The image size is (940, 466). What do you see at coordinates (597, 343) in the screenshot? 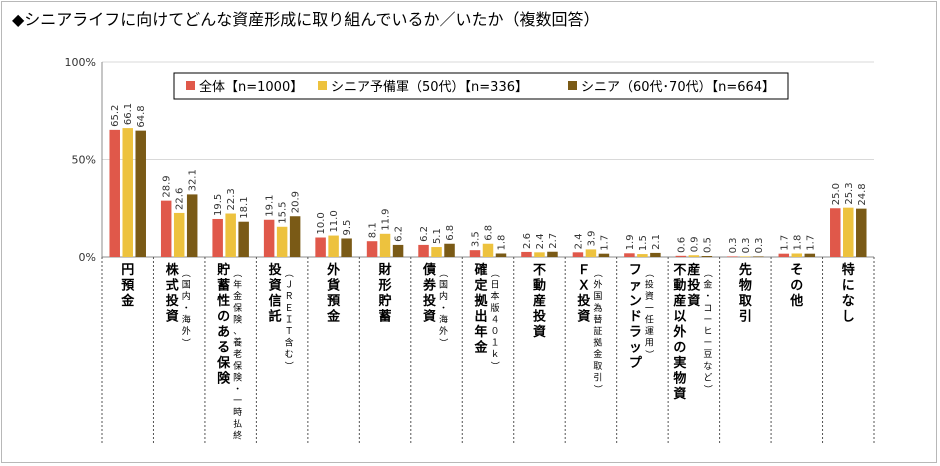
I see `category-sublabel: 拠` at bounding box center [597, 343].